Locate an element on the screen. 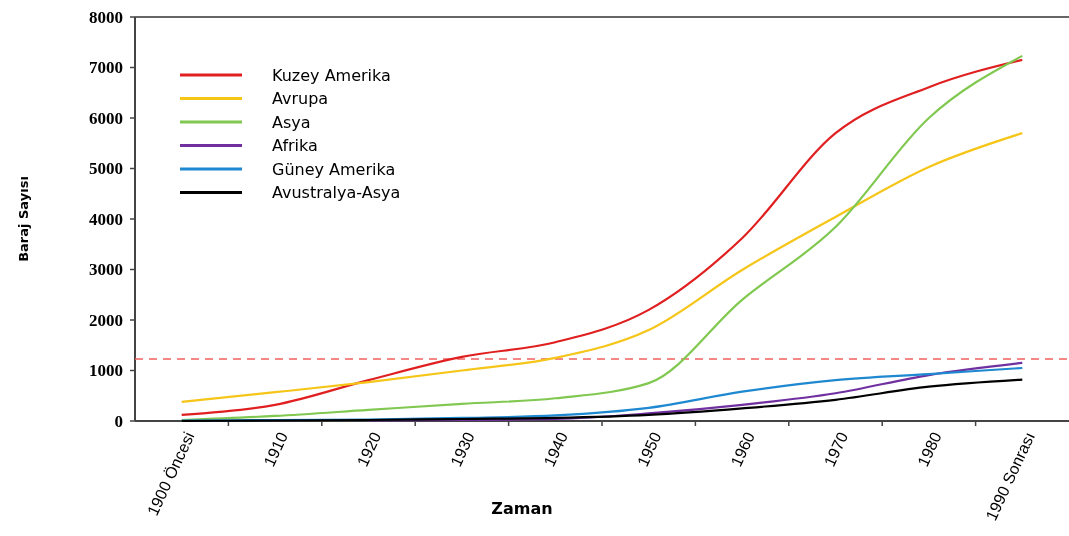  x-tick-label: 1930 is located at coordinates (462, 449).